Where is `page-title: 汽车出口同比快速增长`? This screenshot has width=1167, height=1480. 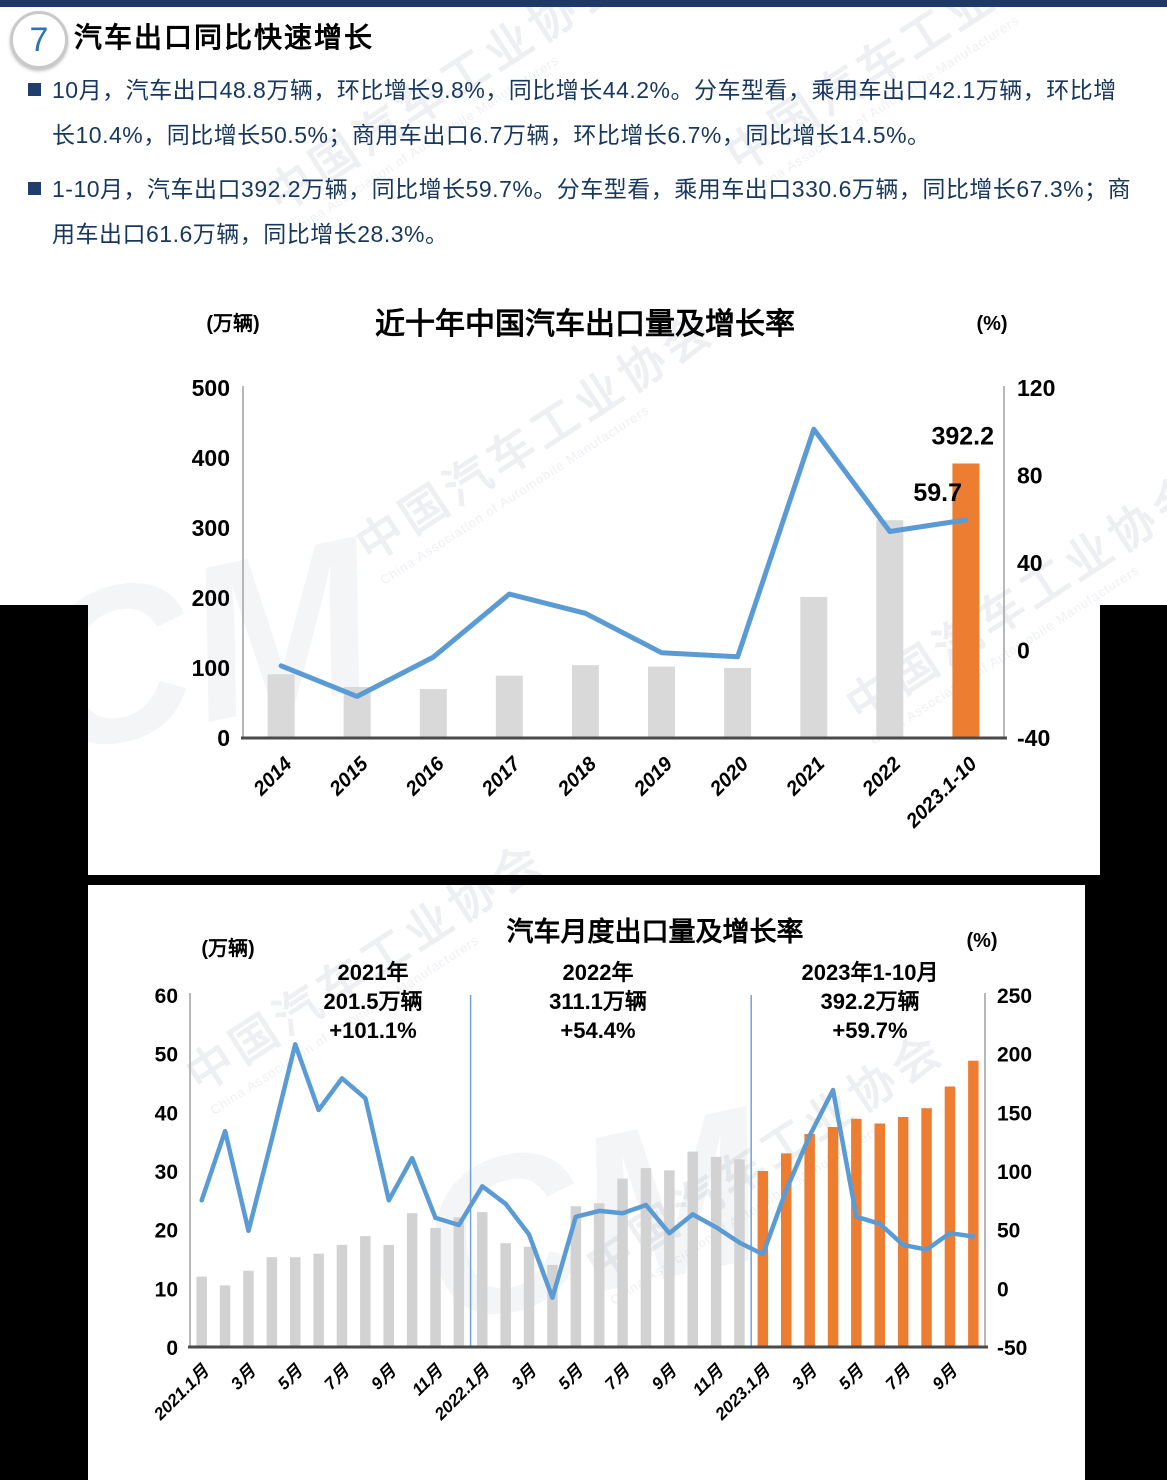 page-title: 汽车出口同比快速增长 is located at coordinates (224, 37).